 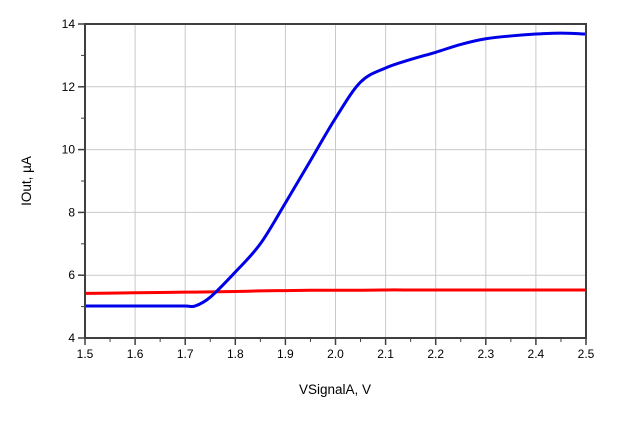 I want to click on y-tick-label: 6, so click(x=71, y=275).